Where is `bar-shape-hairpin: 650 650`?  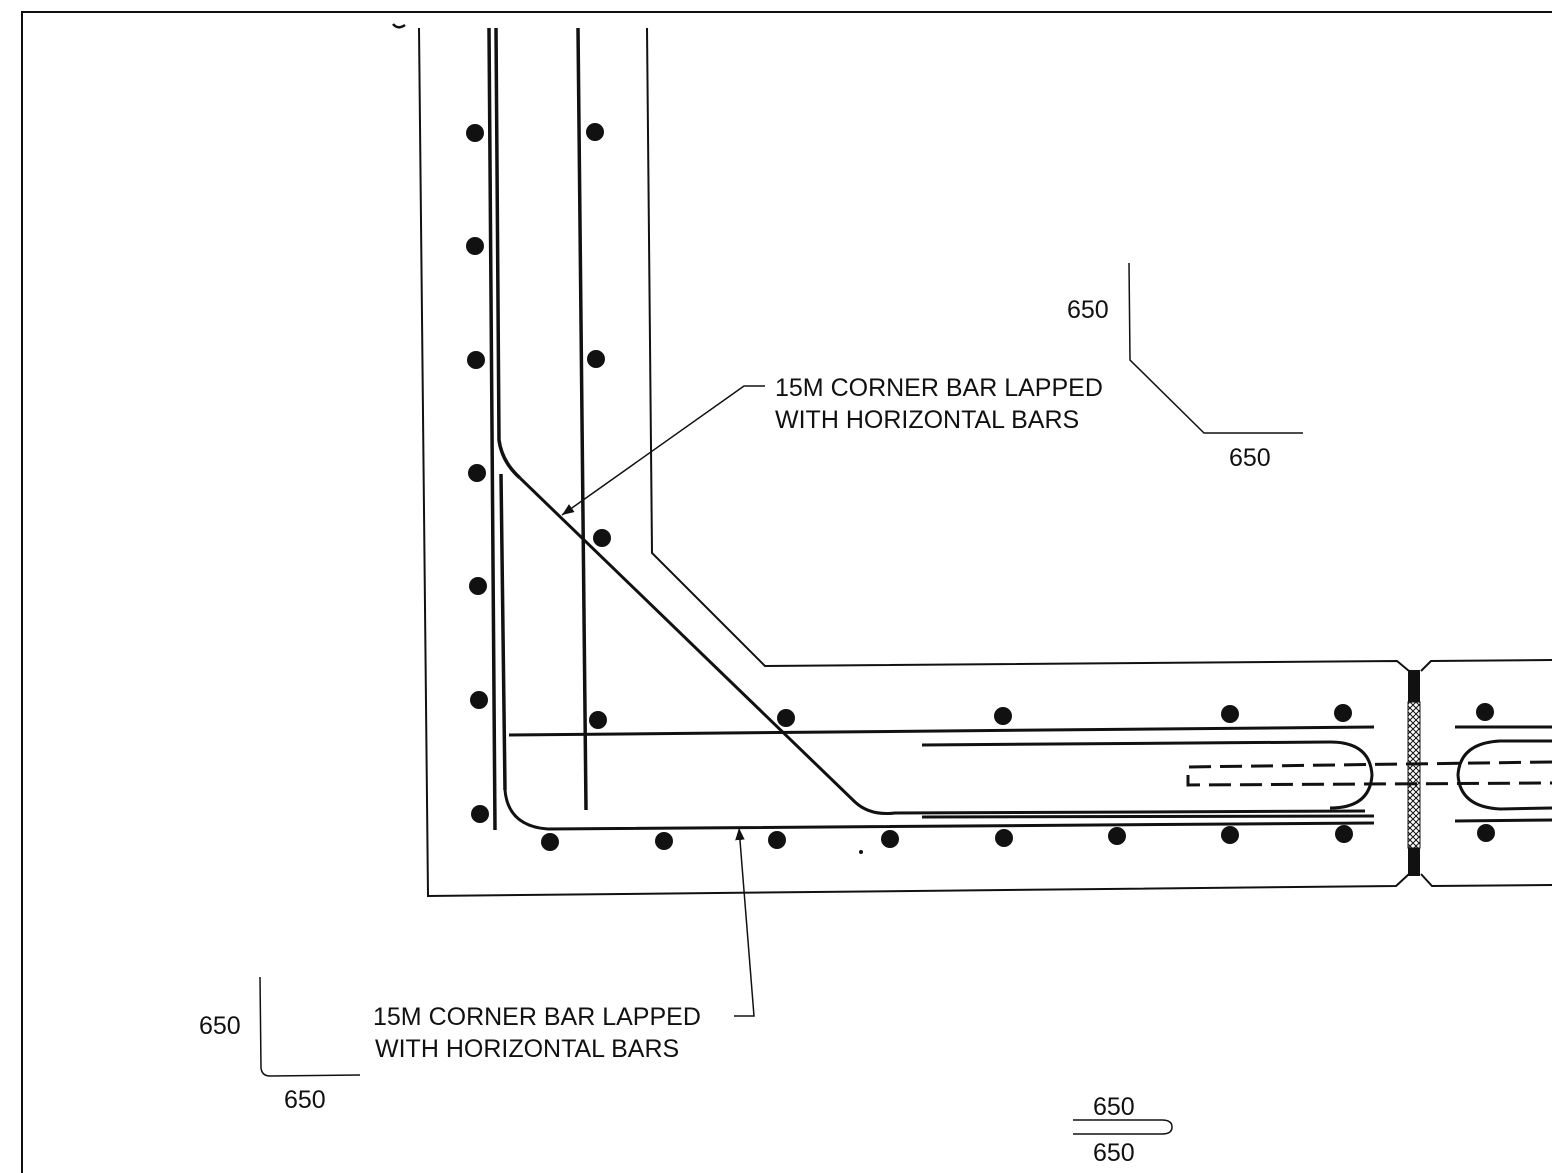
bar-shape-hairpin: 650 650 is located at coordinates (1123, 1130).